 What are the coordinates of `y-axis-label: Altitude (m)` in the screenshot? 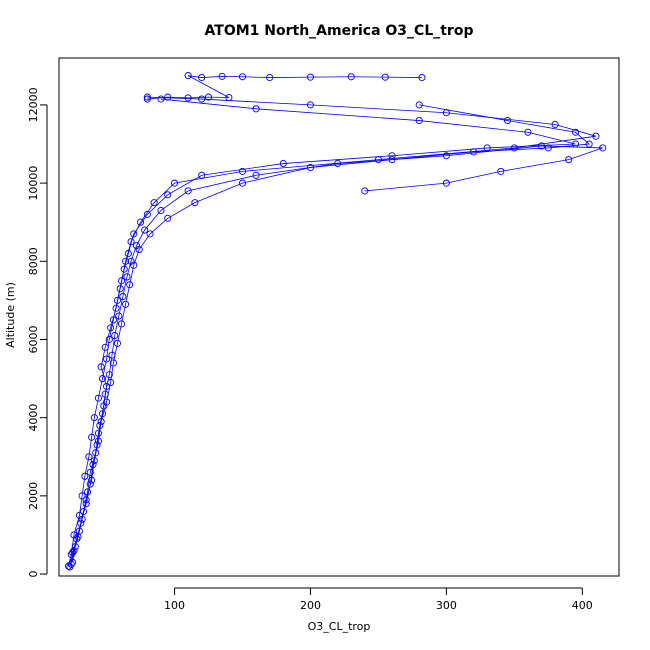 It's located at (10, 315).